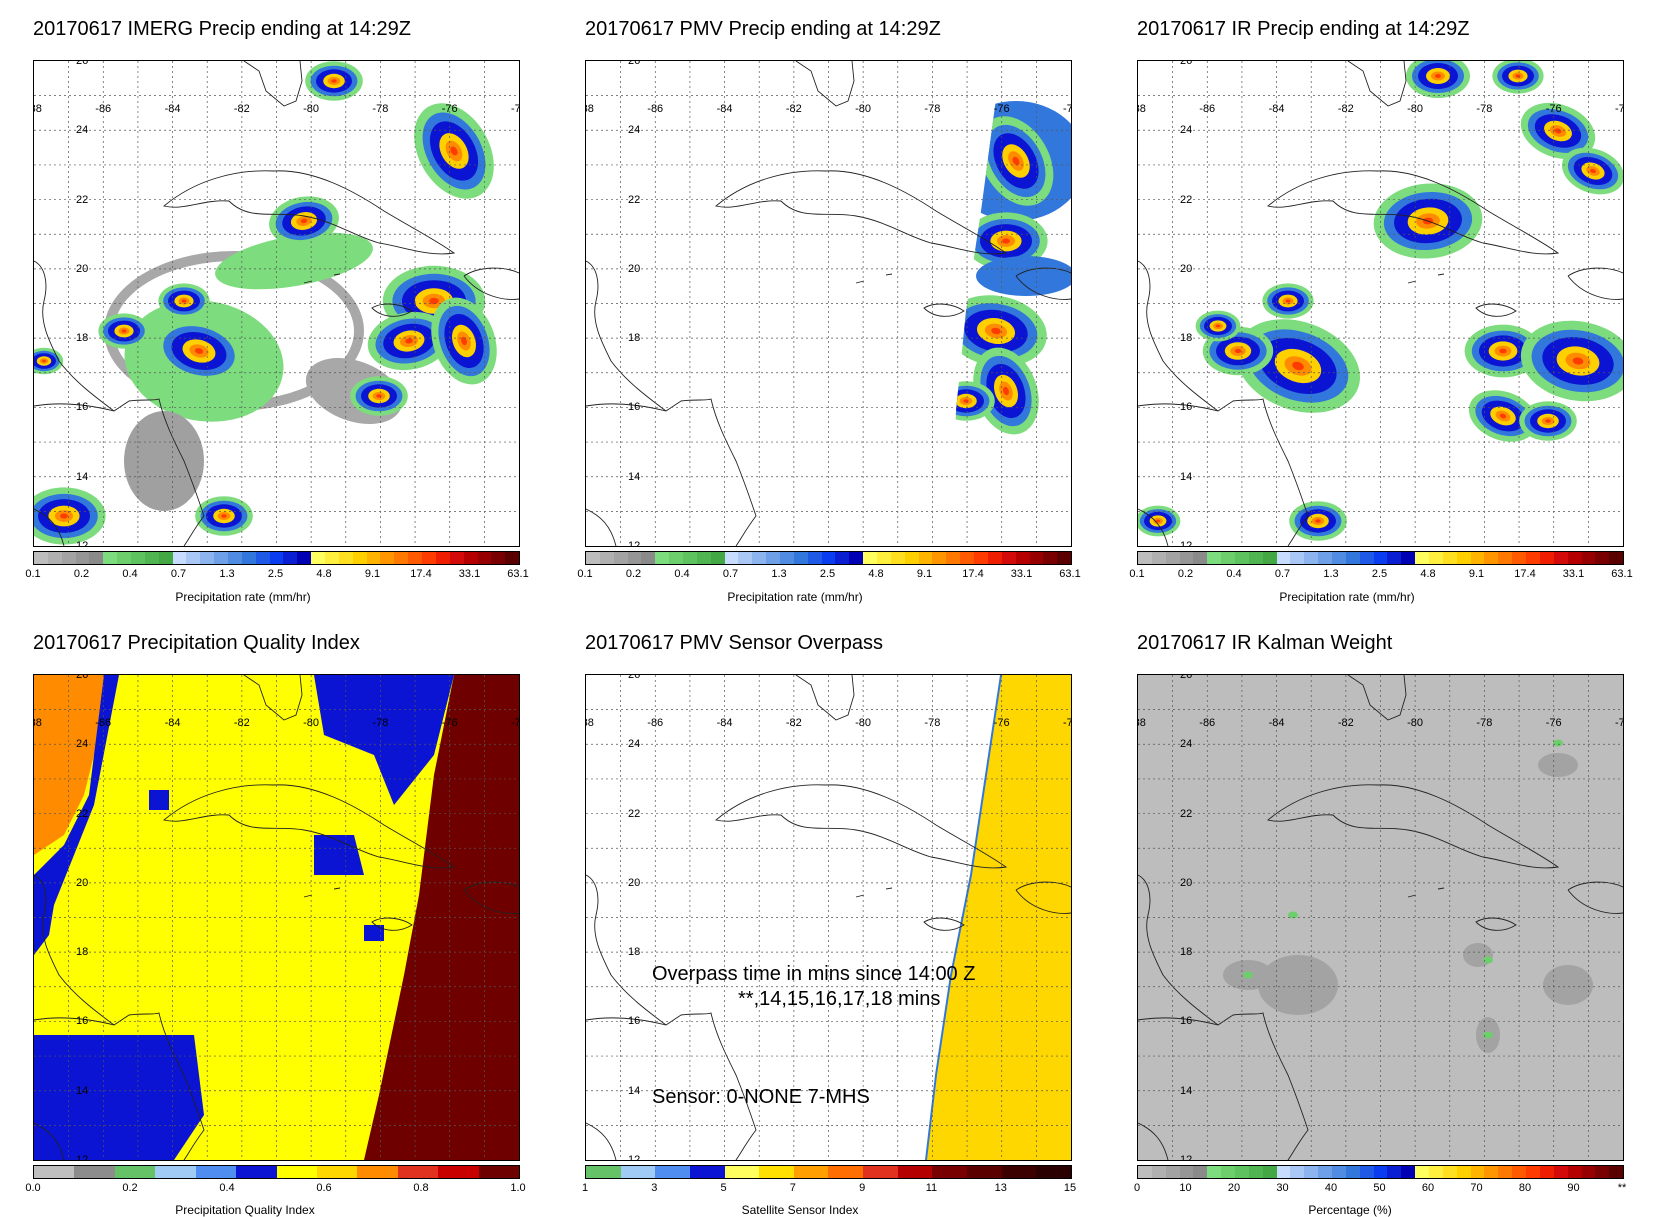 The height and width of the screenshot is (1217, 1653). Describe the element at coordinates (1234, 1188) in the screenshot. I see `colorbar-tick-label: 20` at that location.